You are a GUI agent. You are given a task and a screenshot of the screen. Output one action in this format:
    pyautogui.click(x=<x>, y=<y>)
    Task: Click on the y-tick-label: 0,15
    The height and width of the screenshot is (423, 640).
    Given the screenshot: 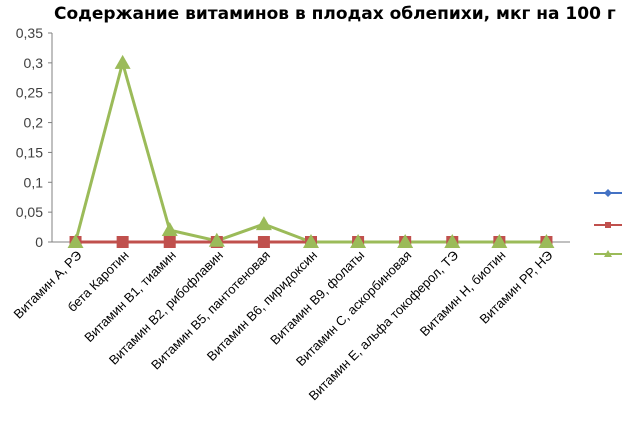 What is the action you would take?
    pyautogui.click(x=29, y=152)
    